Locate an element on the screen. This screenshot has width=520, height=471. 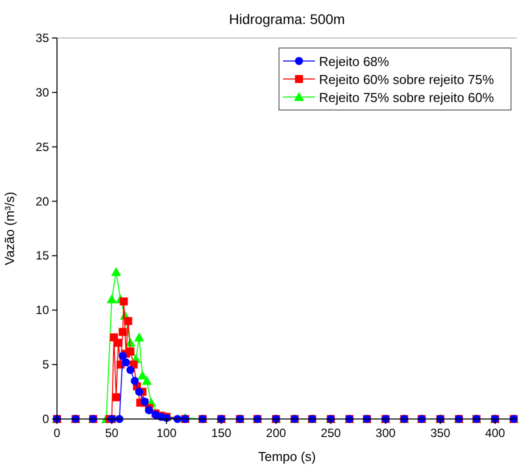
y-tick-label: 35 is located at coordinates (43, 38).